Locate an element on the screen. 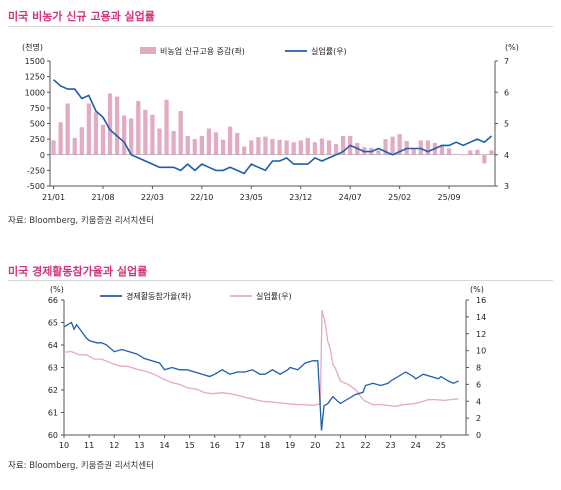  chart2-left-tick-label: 62 is located at coordinates (53, 390).